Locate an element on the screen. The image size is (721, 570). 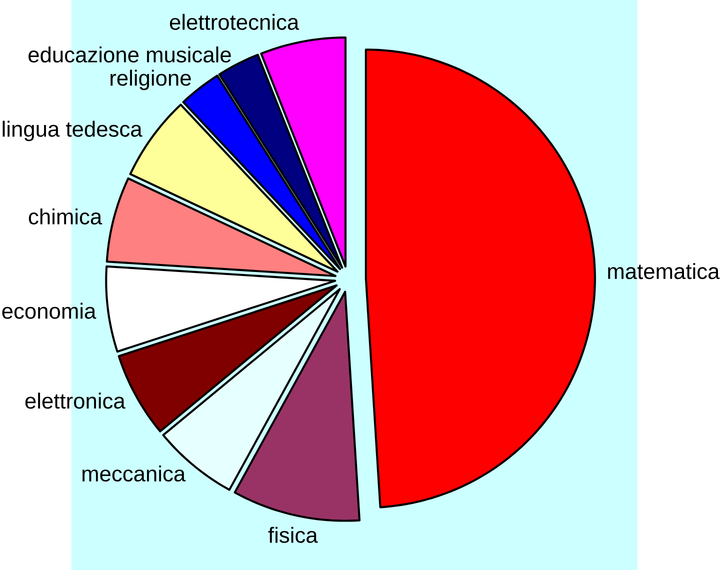
slice-label: economia is located at coordinates (49, 310).